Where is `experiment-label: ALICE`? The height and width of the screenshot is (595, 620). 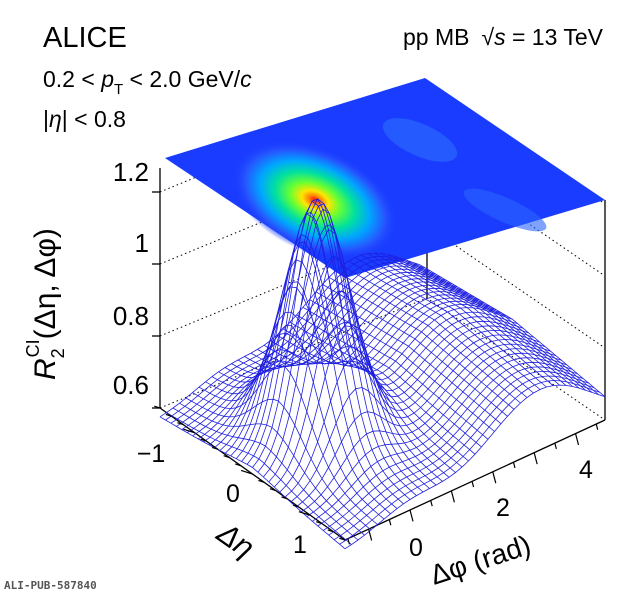 experiment-label: ALICE is located at coordinates (85, 38).